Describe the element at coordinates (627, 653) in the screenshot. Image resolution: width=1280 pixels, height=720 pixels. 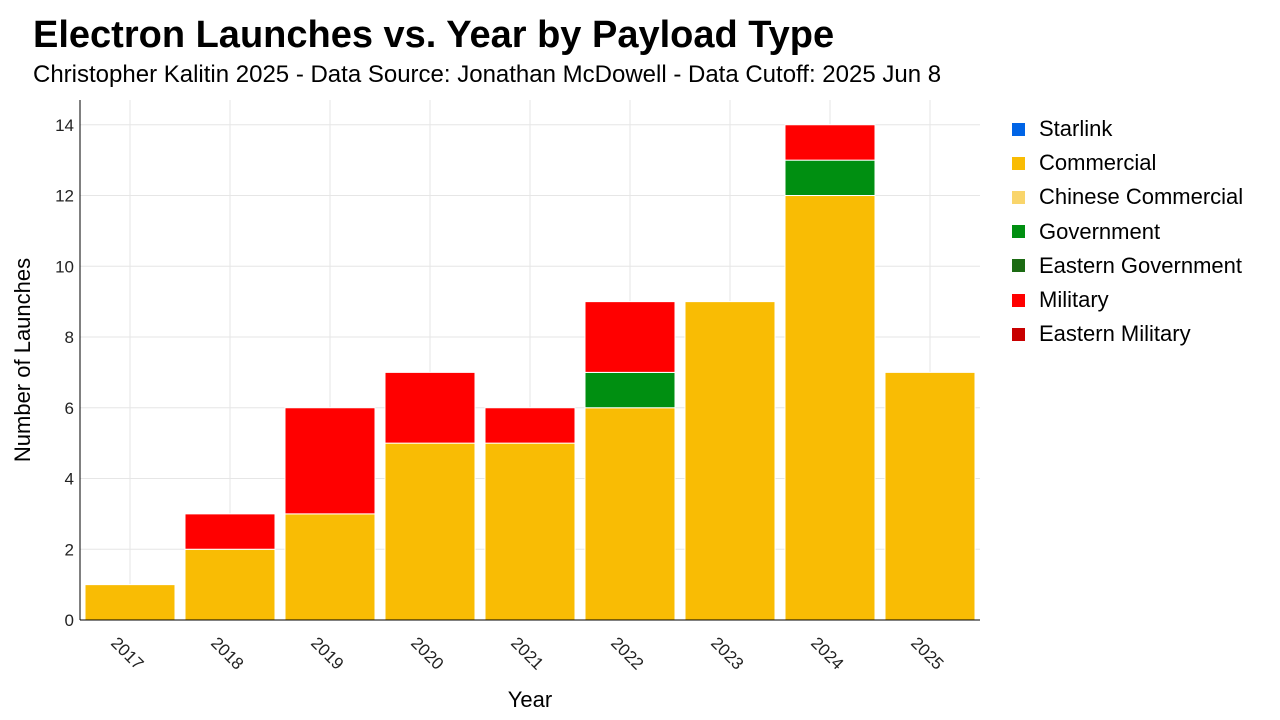
I see `x-tick-label: 2022` at that location.